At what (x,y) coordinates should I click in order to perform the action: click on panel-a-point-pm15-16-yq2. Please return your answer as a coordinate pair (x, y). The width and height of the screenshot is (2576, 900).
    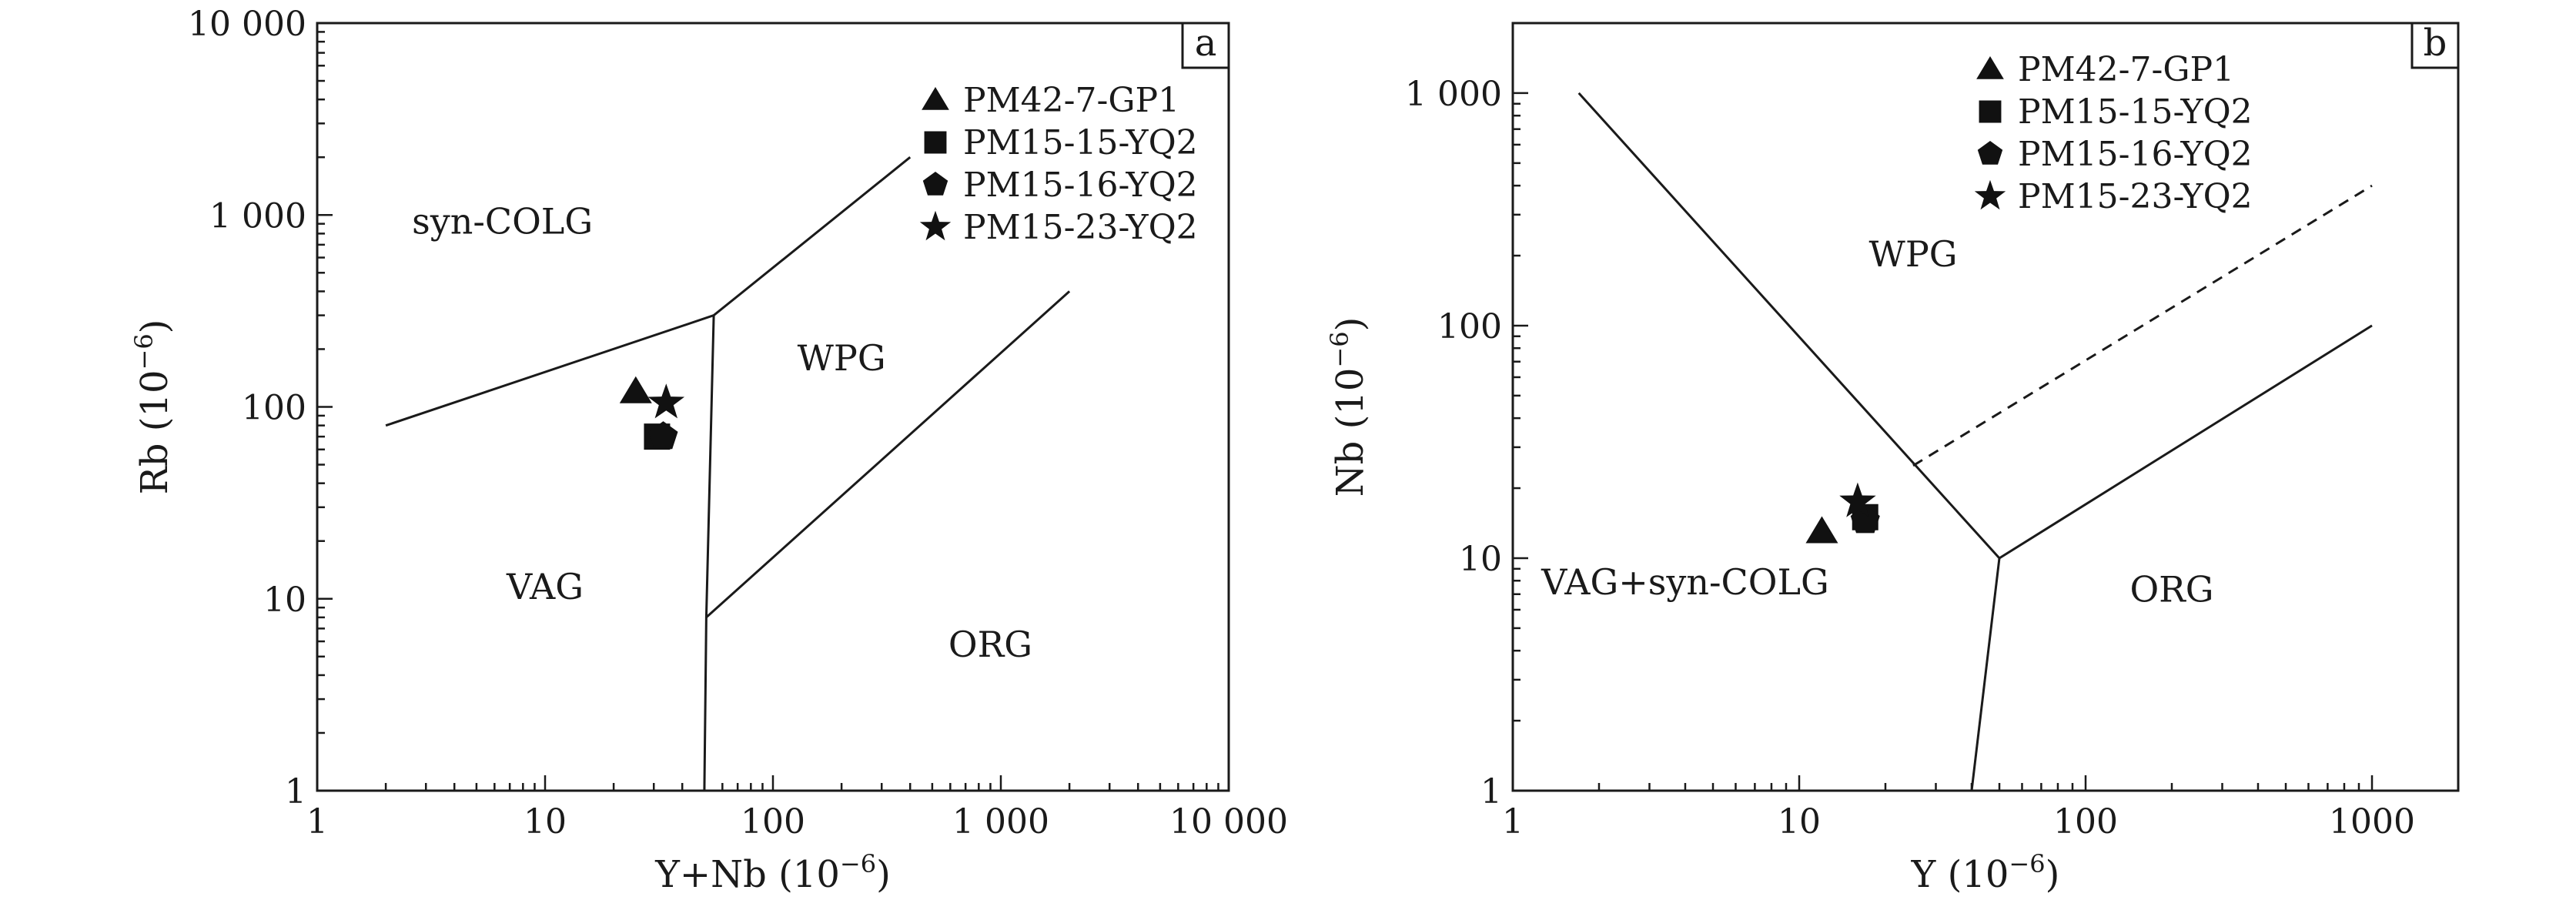
    Looking at the image, I should click on (663, 435).